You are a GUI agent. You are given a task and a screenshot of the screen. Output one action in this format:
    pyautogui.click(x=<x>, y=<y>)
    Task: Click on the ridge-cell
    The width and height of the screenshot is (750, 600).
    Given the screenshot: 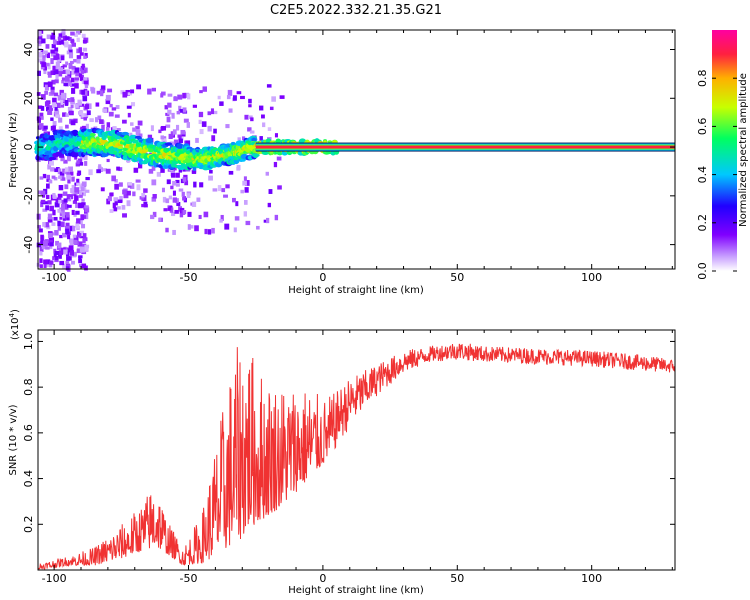 What is the action you would take?
    pyautogui.click(x=150, y=150)
    